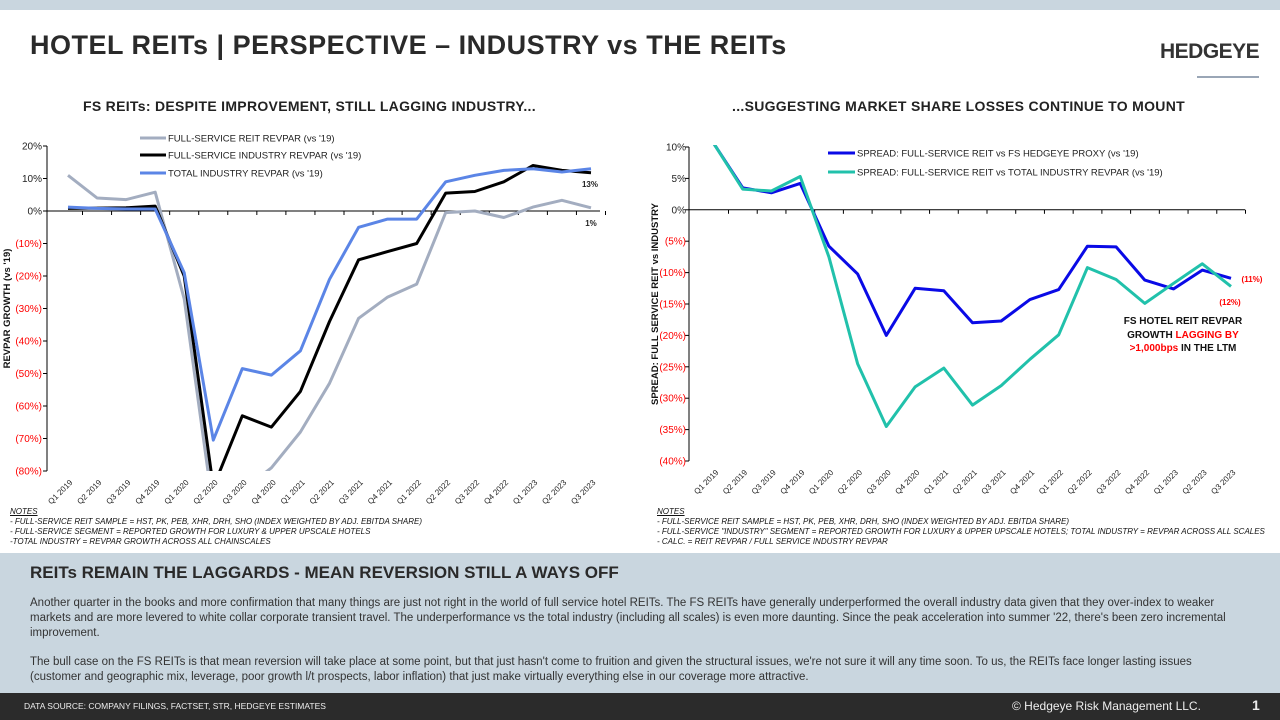 This screenshot has height=720, width=1280. What do you see at coordinates (496, 492) in the screenshot?
I see `x-tick-label: Q4 2022` at bounding box center [496, 492].